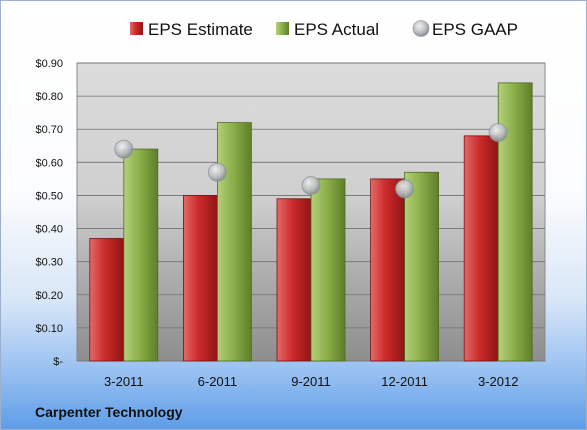 The width and height of the screenshot is (587, 430). I want to click on y-tick-label: $0.50, so click(49, 196).